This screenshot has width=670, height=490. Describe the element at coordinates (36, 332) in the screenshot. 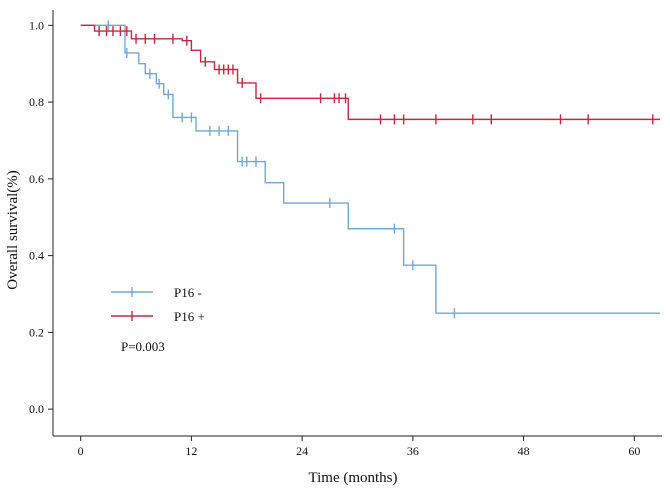

I see `y-tick-label: 0.2` at that location.